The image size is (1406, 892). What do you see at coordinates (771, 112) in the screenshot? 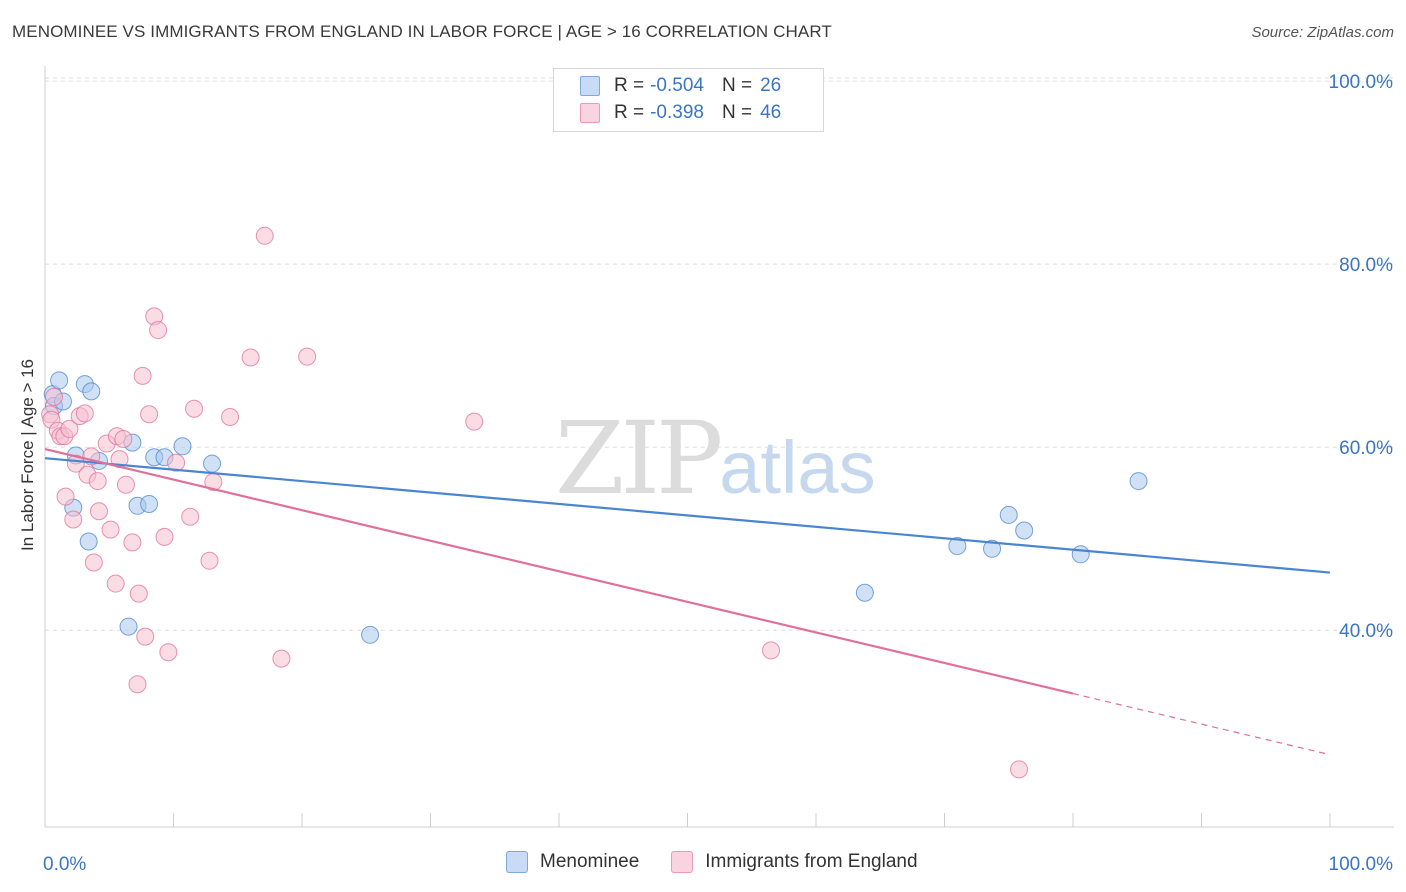
I see `n-value: 46` at bounding box center [771, 112].